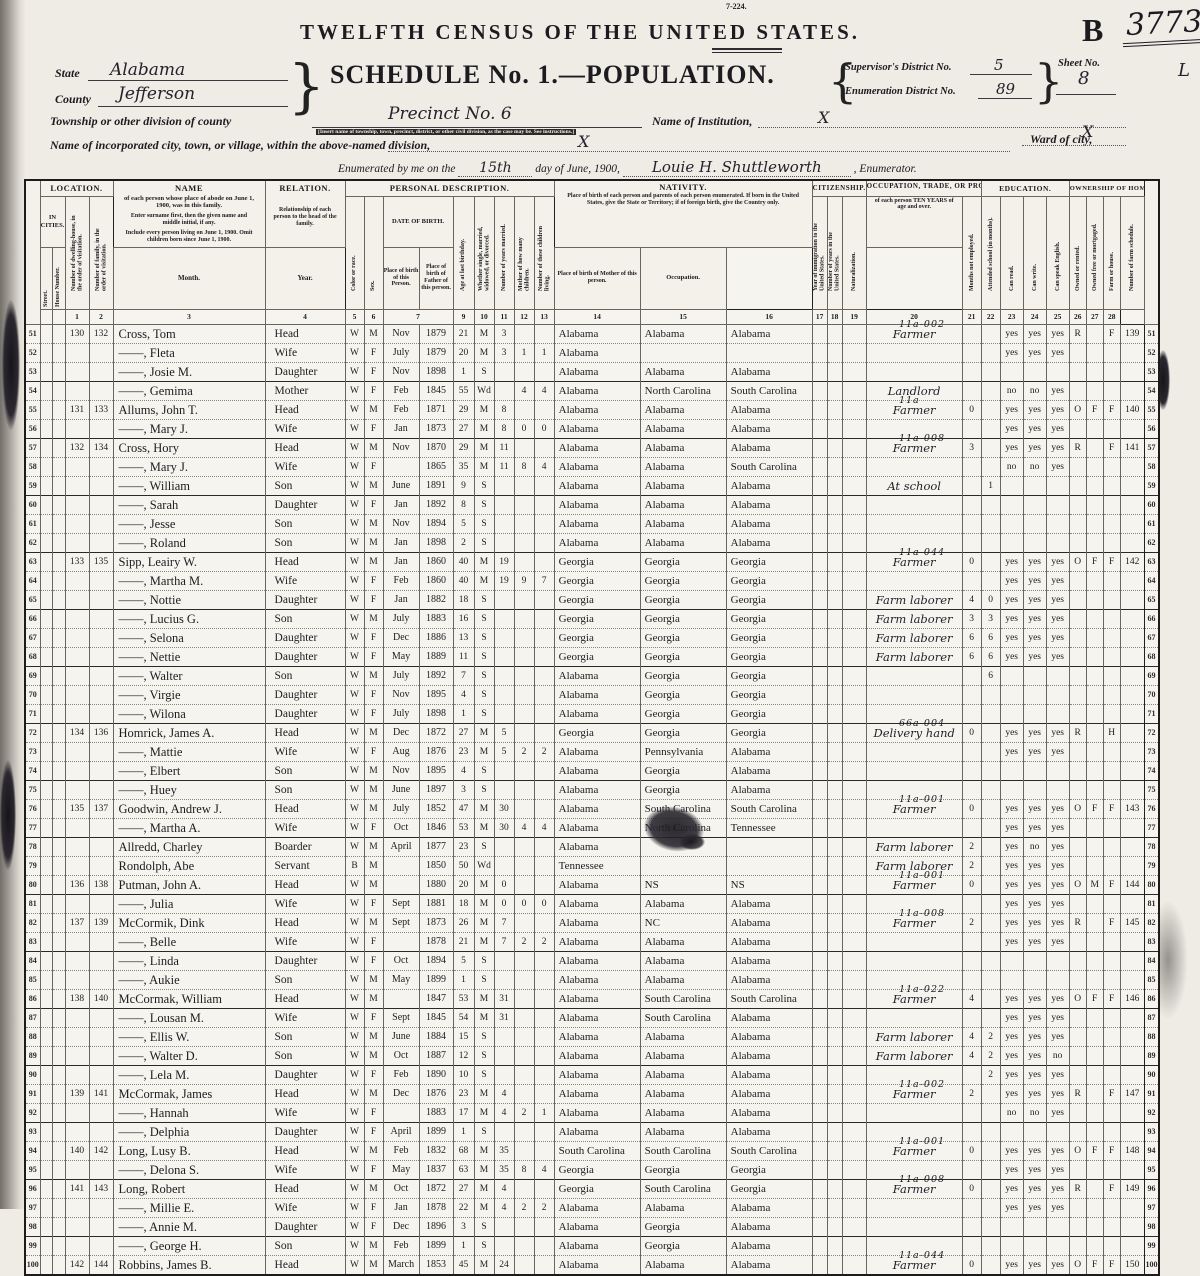 This screenshot has width=1200, height=1276. Describe the element at coordinates (463, 1055) in the screenshot. I see `age: 12` at that location.